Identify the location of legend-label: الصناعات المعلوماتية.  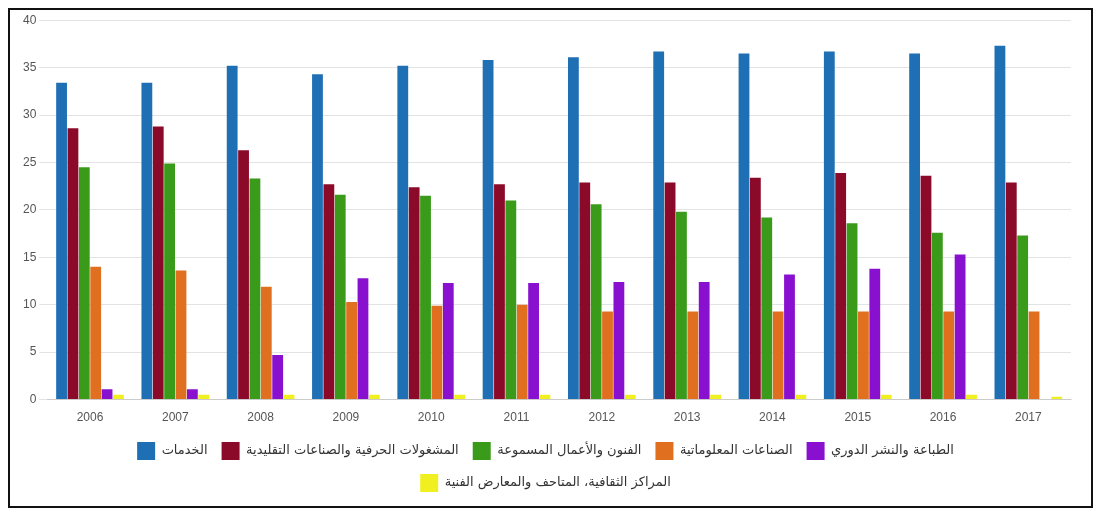
(736, 450).